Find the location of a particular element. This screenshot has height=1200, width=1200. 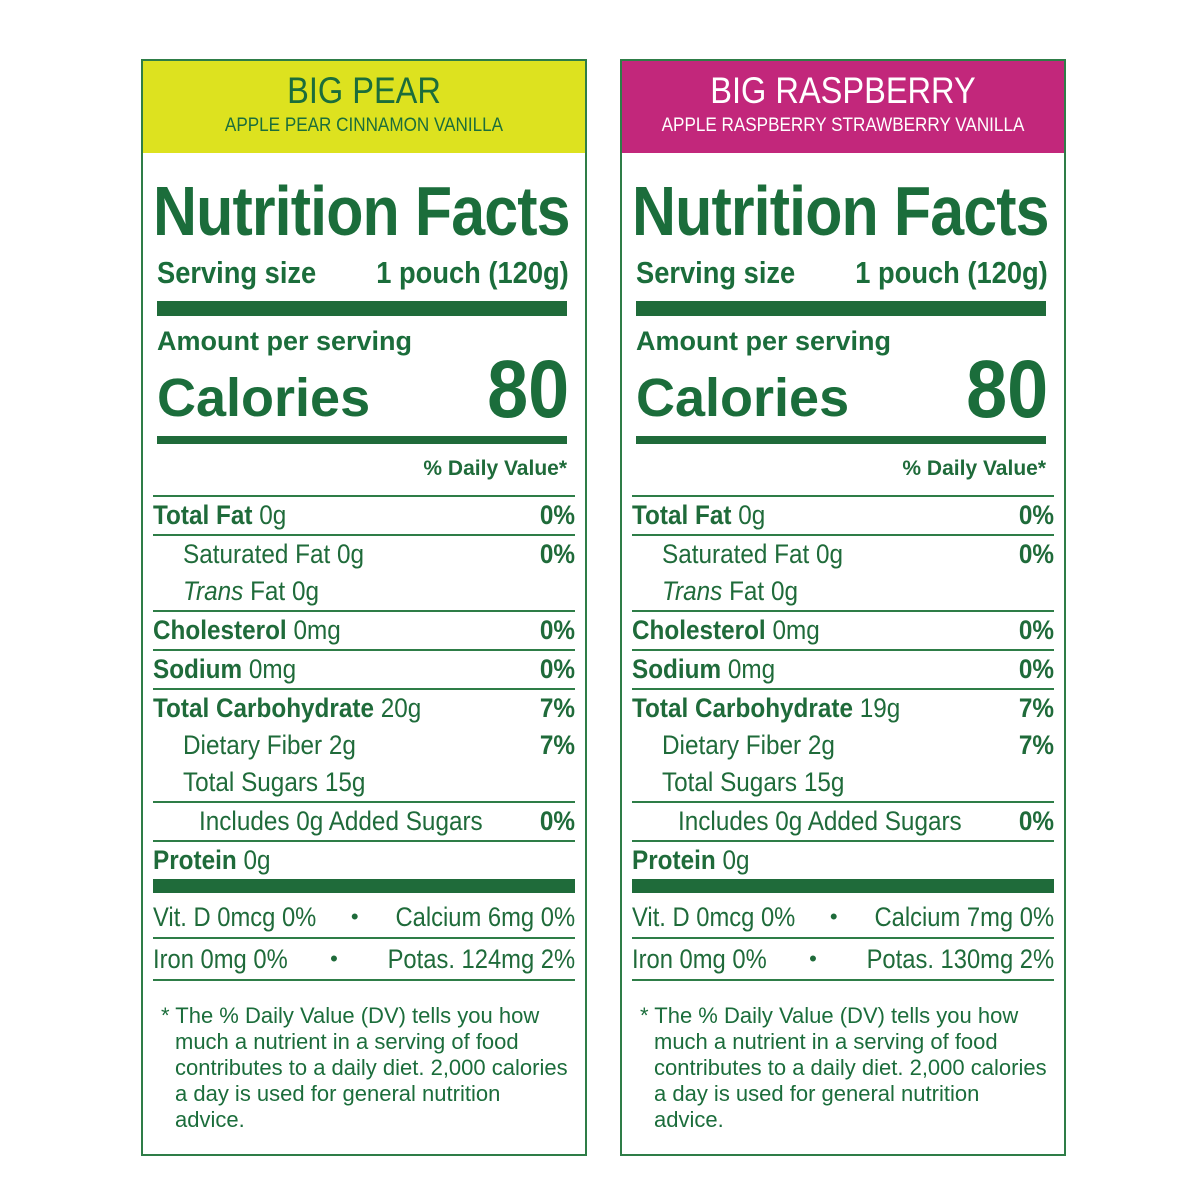

total-carbohydrate-row: Total Carbohydrate 20g 7% is located at coordinates (364, 708).